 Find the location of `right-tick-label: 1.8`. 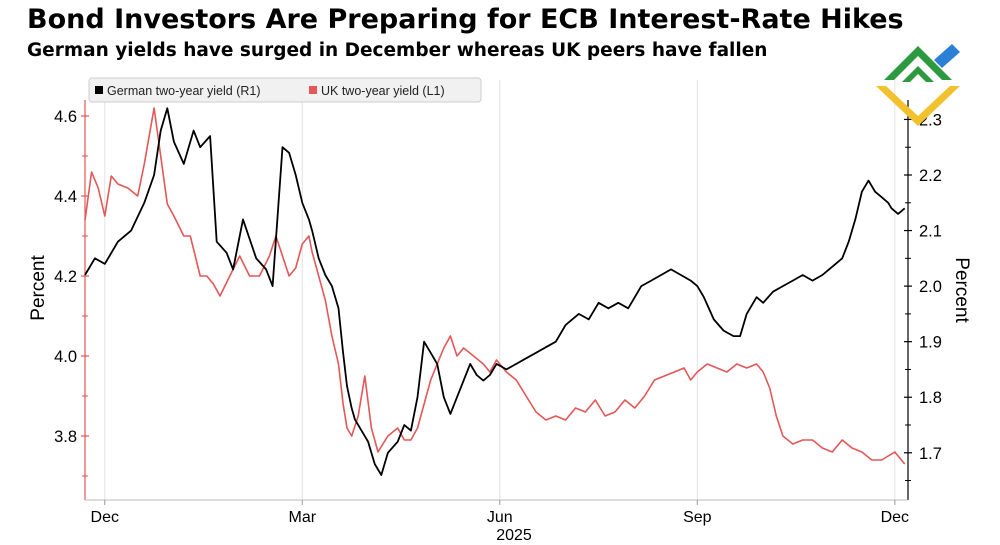

right-tick-label: 1.8 is located at coordinates (930, 398).